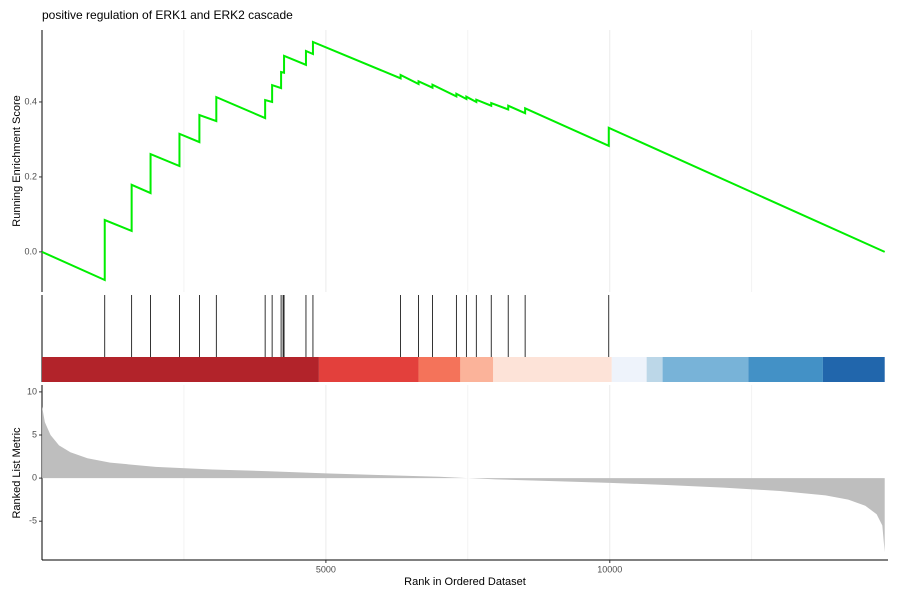  What do you see at coordinates (30, 101) in the screenshot?
I see `y-tick-label: 0.4` at bounding box center [30, 101].